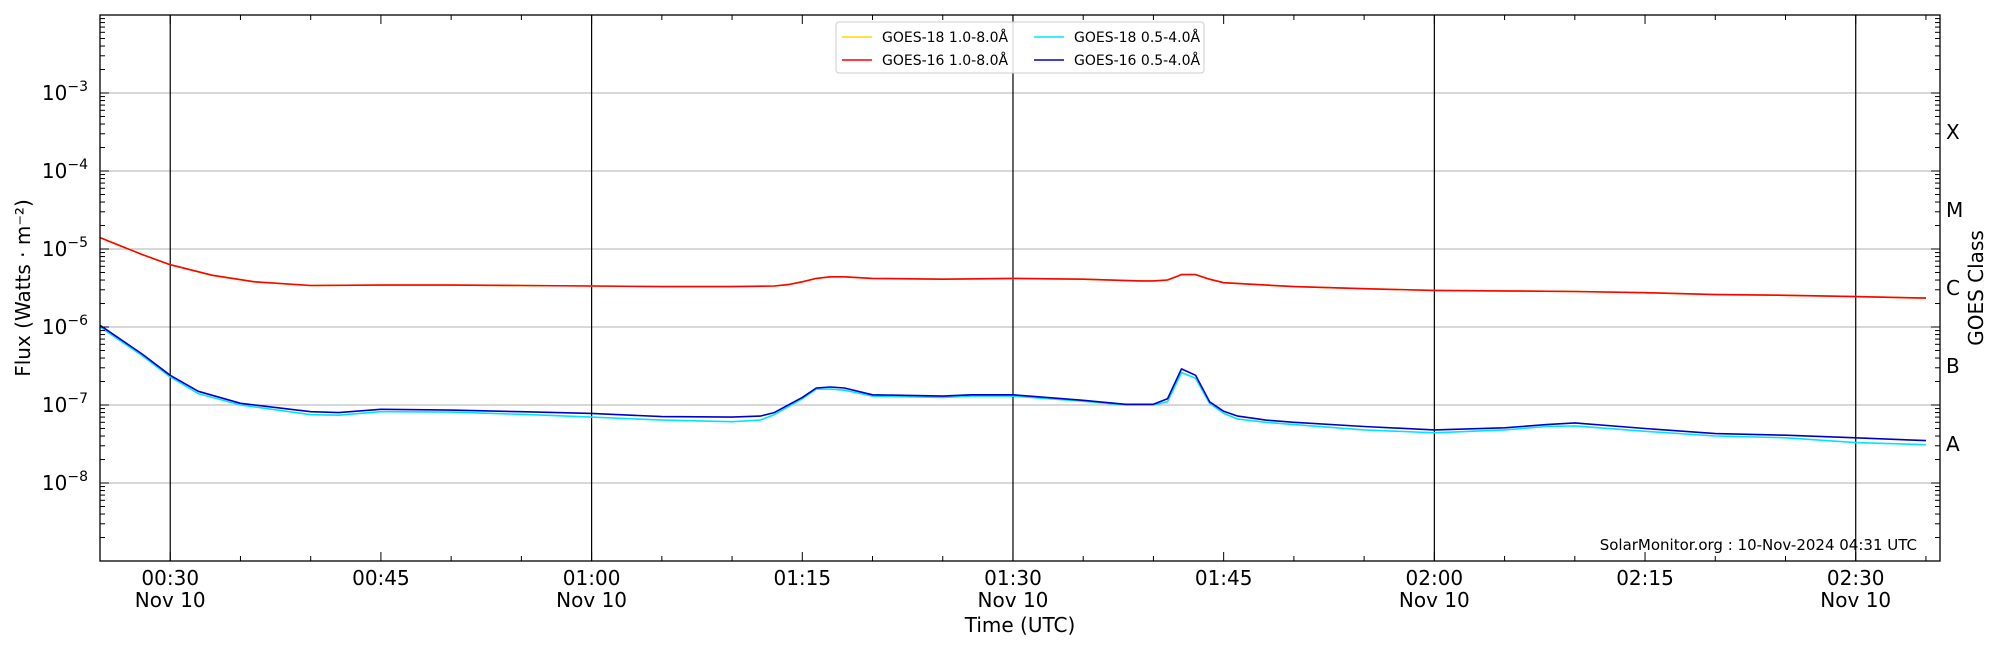 This screenshot has height=650, width=2000. What do you see at coordinates (1645, 578) in the screenshot?
I see `x-tick-time: 02:15` at bounding box center [1645, 578].